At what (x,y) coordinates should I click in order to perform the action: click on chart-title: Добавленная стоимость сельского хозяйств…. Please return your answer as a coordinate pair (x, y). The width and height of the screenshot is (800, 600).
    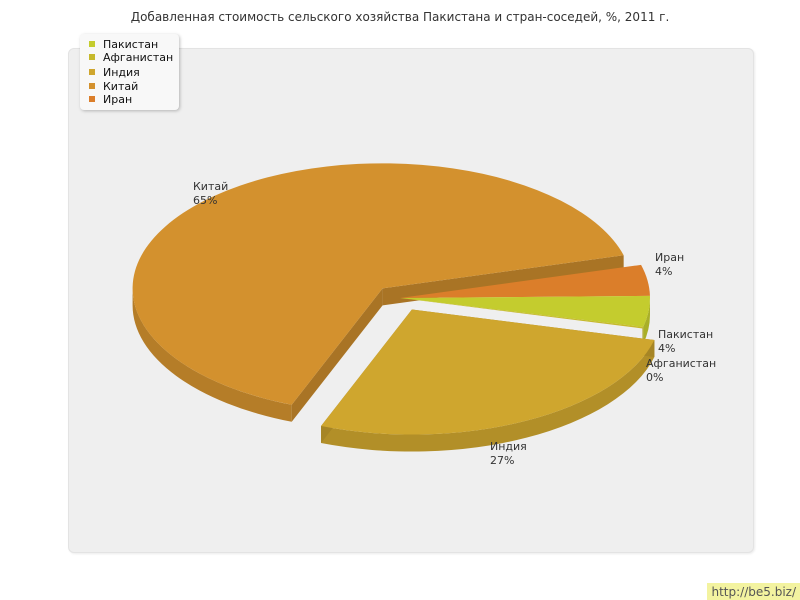
    Looking at the image, I should click on (400, 17).